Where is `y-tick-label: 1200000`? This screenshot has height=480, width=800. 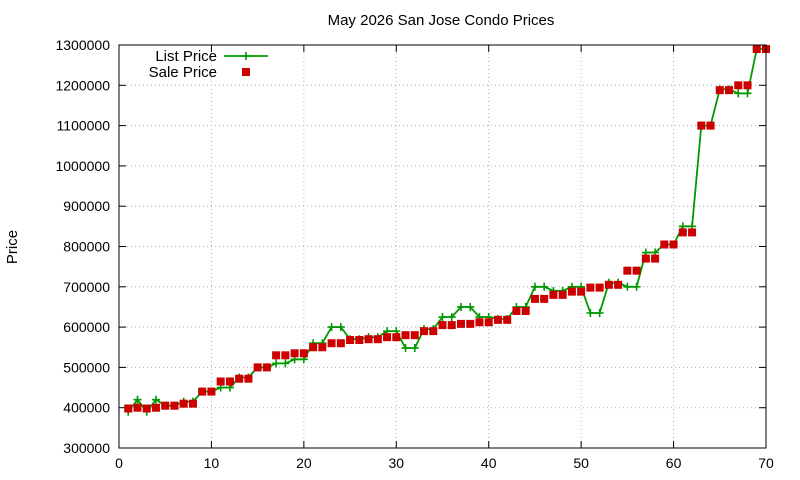 y-tick-label: 1200000 is located at coordinates (82, 85).